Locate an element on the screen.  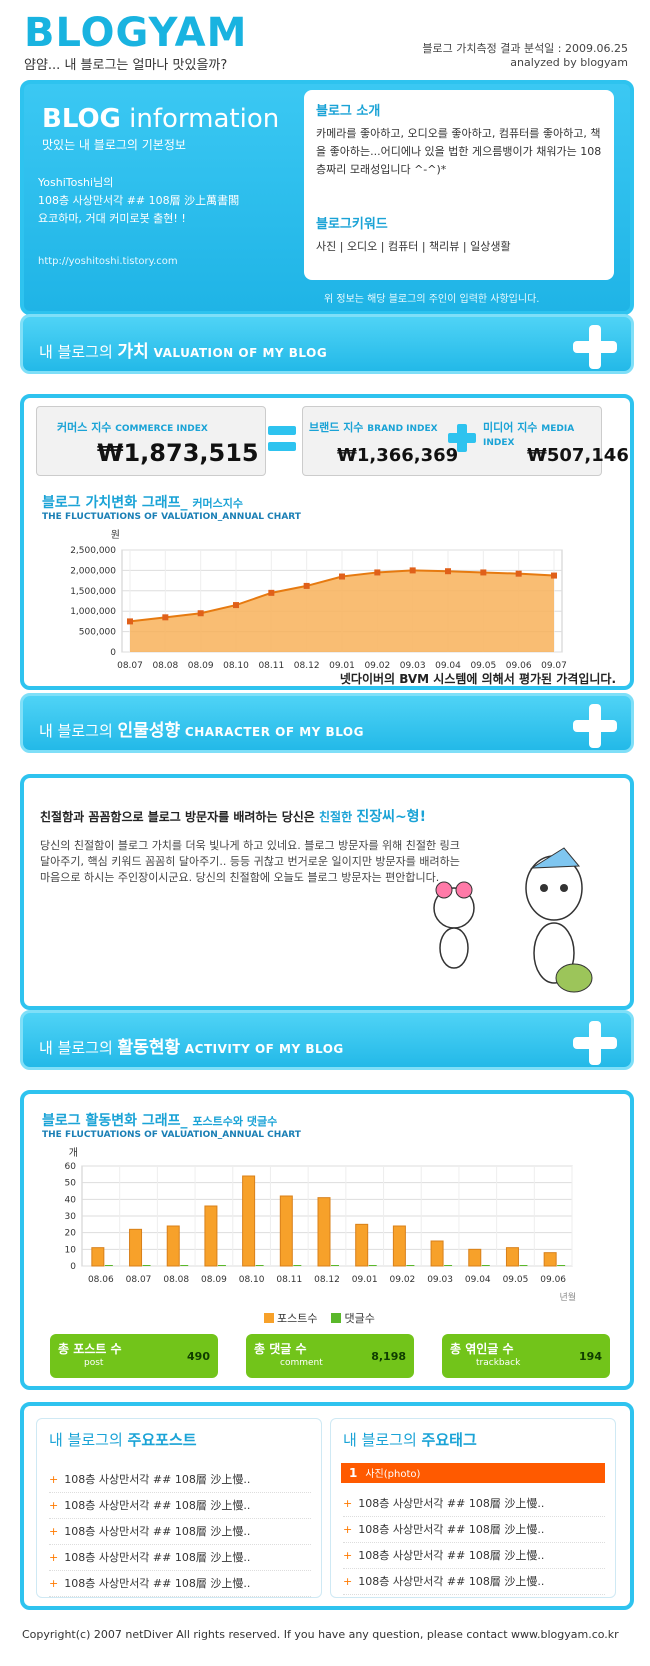
info-title: BLOG information is located at coordinates (161, 119).